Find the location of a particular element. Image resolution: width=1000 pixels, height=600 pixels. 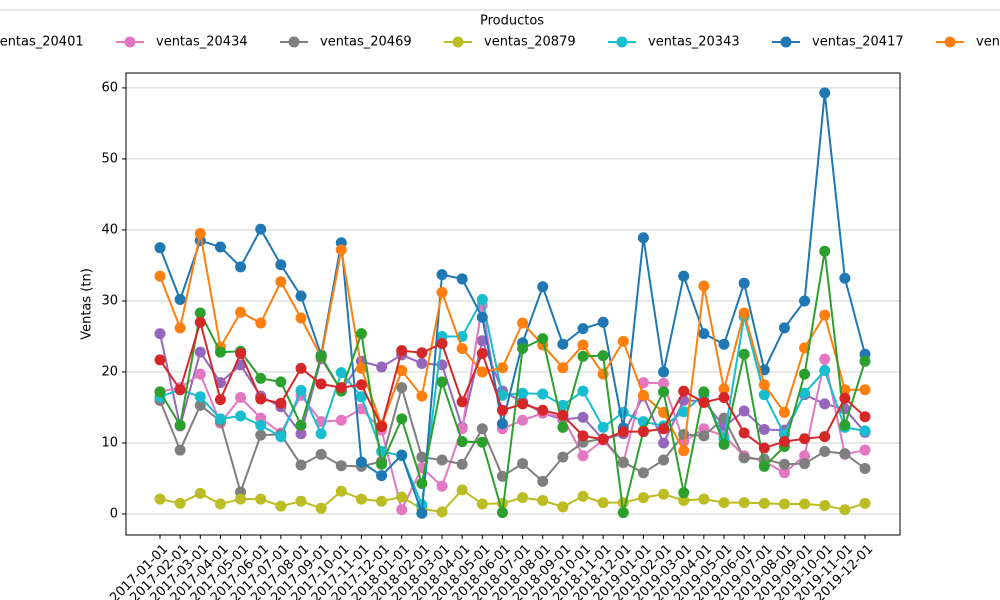

legend-label: ventas_20417 is located at coordinates (858, 42).